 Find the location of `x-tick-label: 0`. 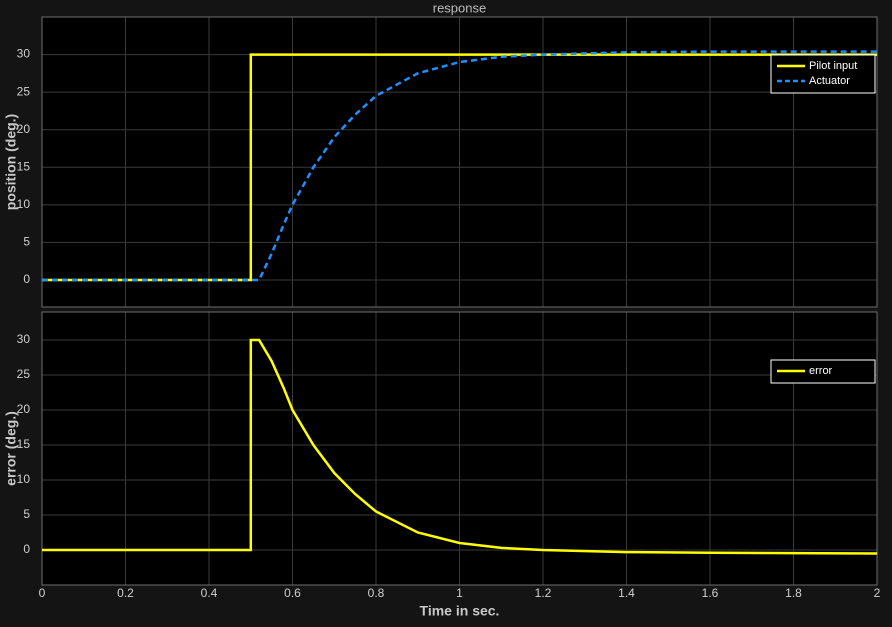

x-tick-label: 0 is located at coordinates (42, 593).